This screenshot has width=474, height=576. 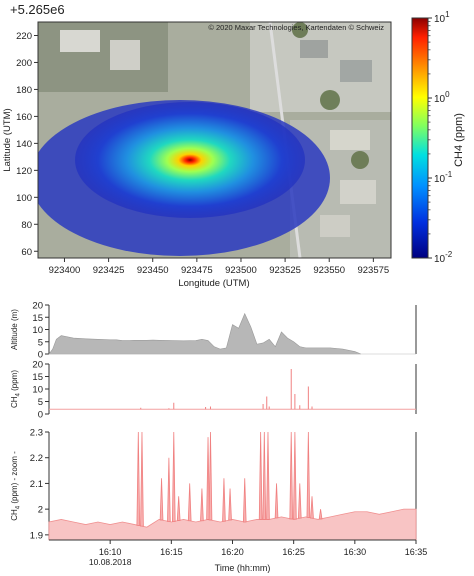 What do you see at coordinates (37, 377) in the screenshot?
I see `ch4-y-tick-label: 15` at bounding box center [37, 377].